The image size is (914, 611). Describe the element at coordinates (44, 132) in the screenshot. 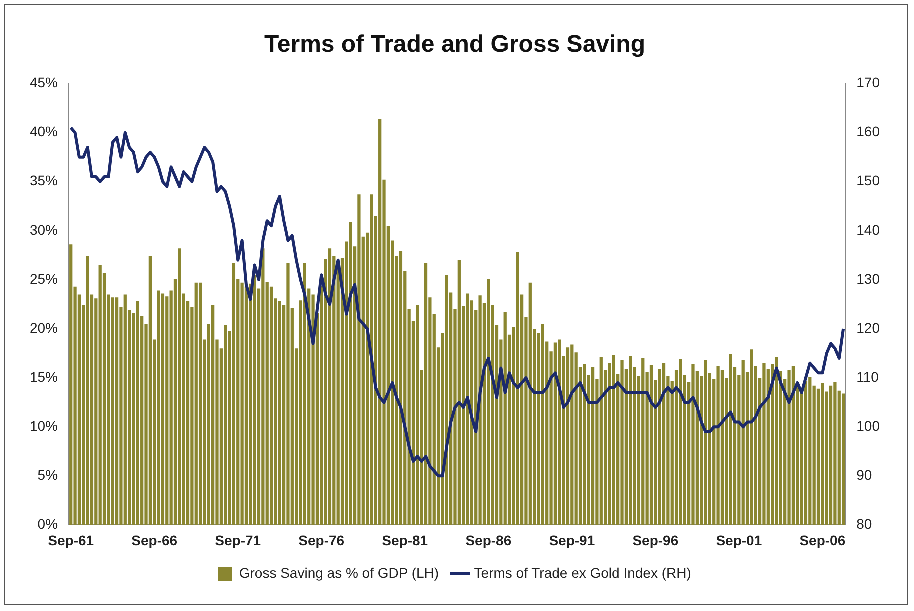

I see `y-tick-label: 40%` at that location.